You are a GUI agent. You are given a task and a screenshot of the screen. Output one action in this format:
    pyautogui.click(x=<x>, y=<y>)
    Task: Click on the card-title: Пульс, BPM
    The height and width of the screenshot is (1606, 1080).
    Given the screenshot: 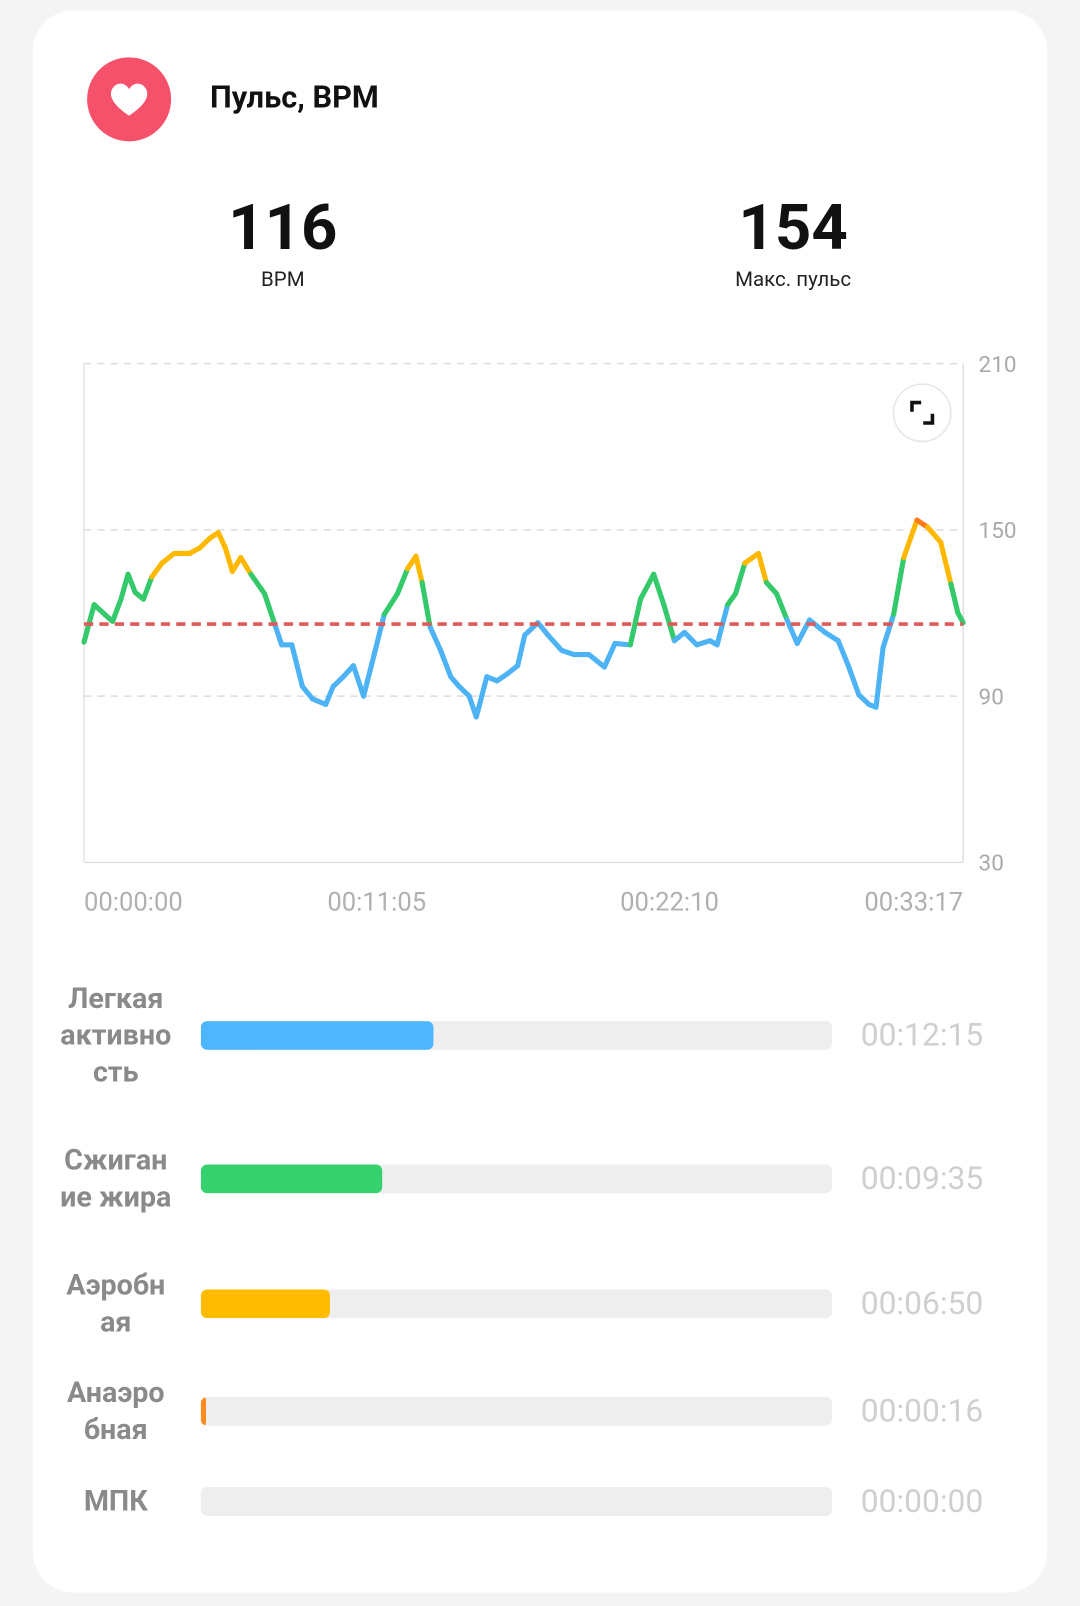 What is the action you would take?
    pyautogui.click(x=294, y=97)
    